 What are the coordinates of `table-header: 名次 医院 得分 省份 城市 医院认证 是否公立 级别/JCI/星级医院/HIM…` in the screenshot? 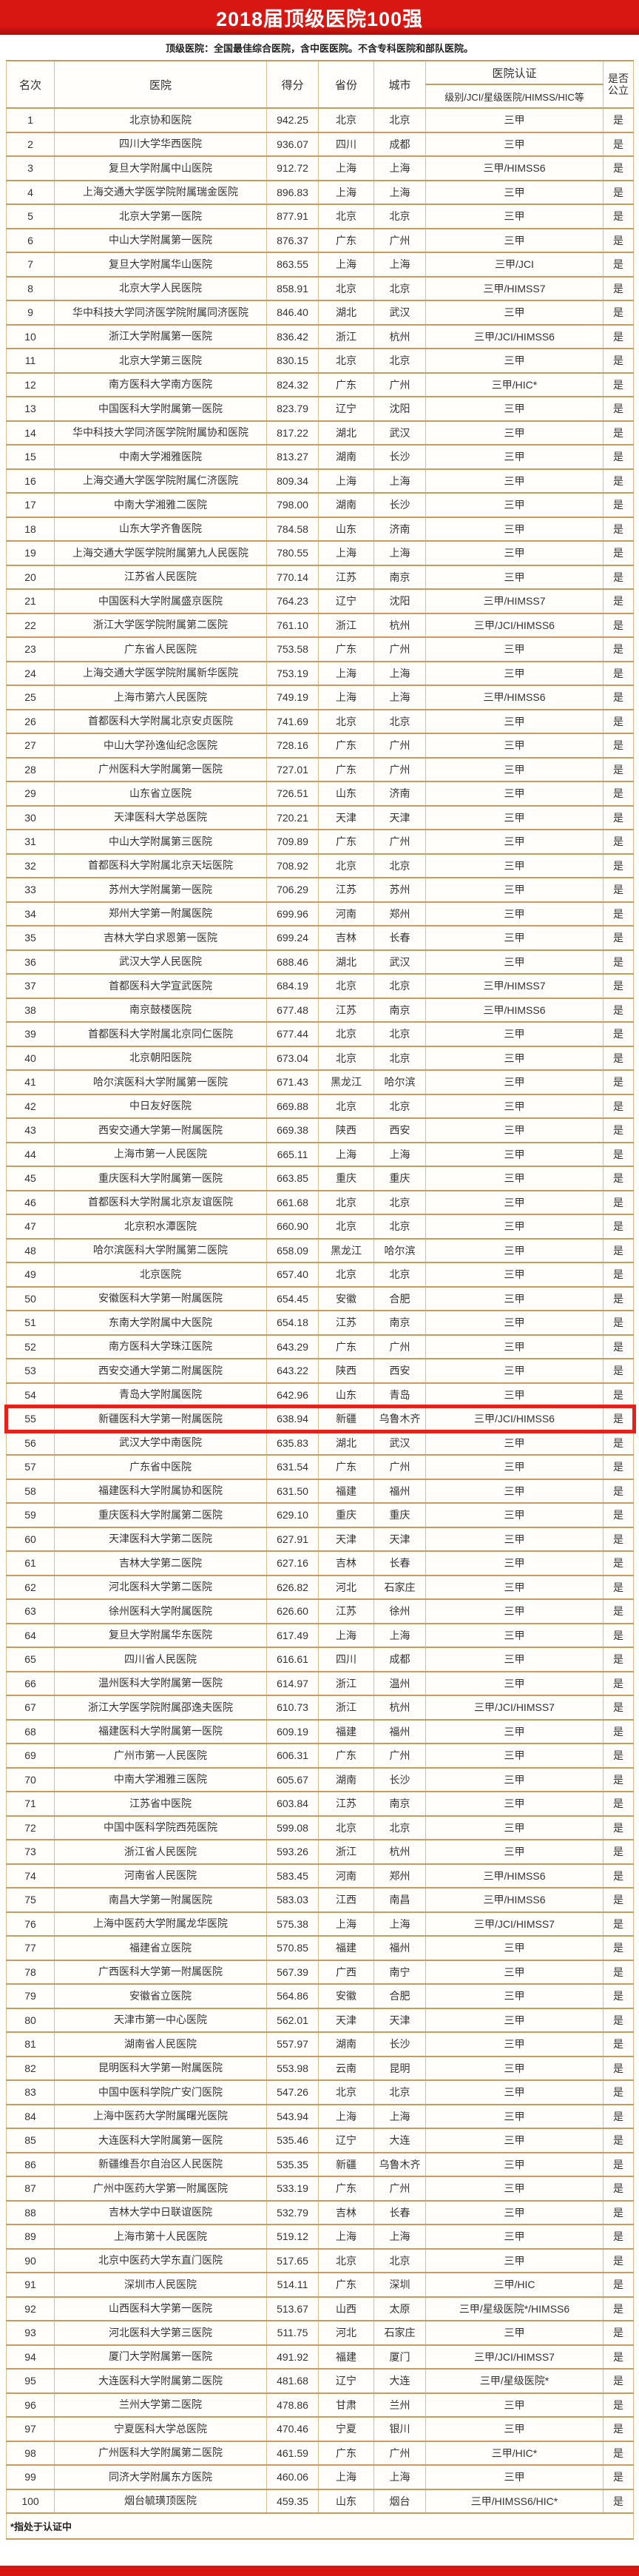 It's located at (320, 84).